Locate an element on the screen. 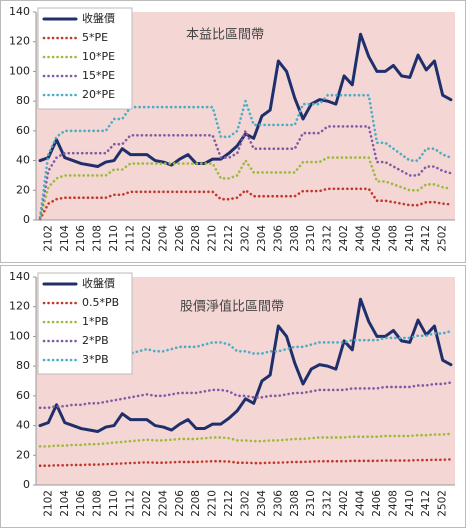 Image resolution: width=466 pixels, height=530 pixels. legend-label: 5*PE is located at coordinates (95, 37).